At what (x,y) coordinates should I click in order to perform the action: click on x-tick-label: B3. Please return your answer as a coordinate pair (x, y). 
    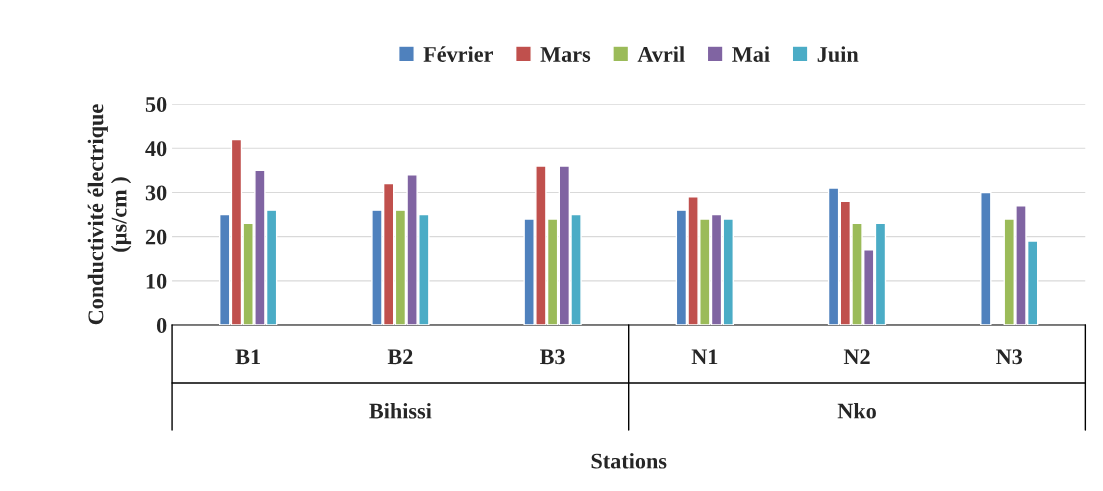
    Looking at the image, I should click on (552, 357).